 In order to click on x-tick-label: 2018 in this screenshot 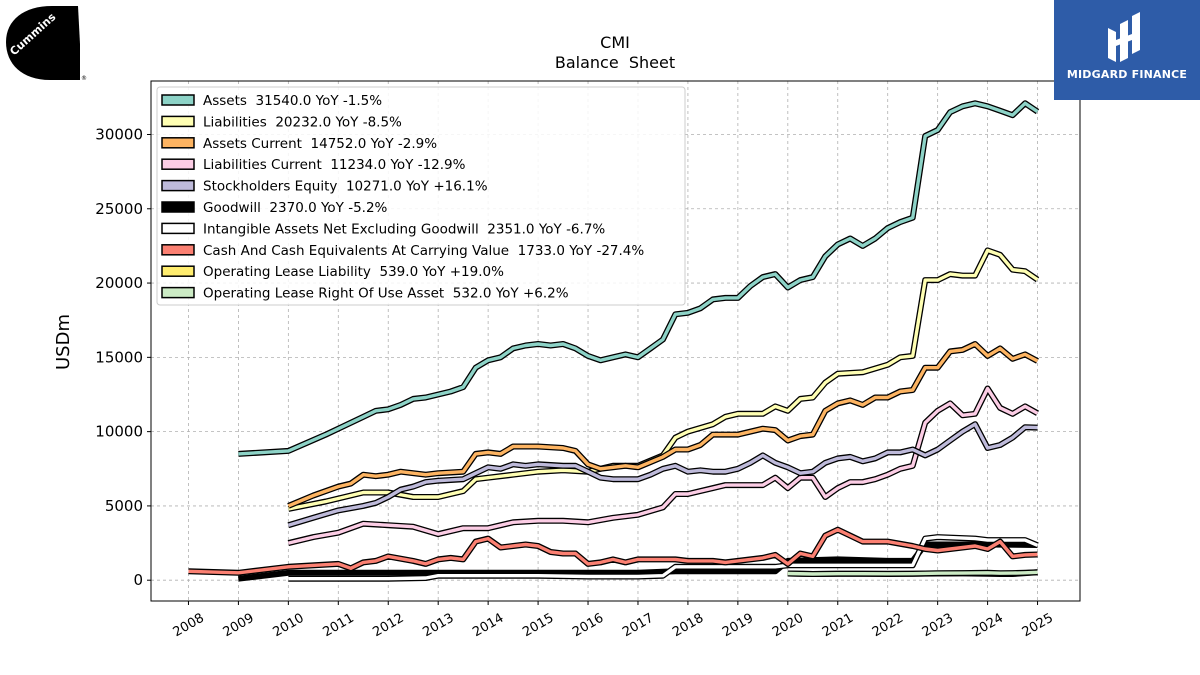, I will do `click(688, 626)`.